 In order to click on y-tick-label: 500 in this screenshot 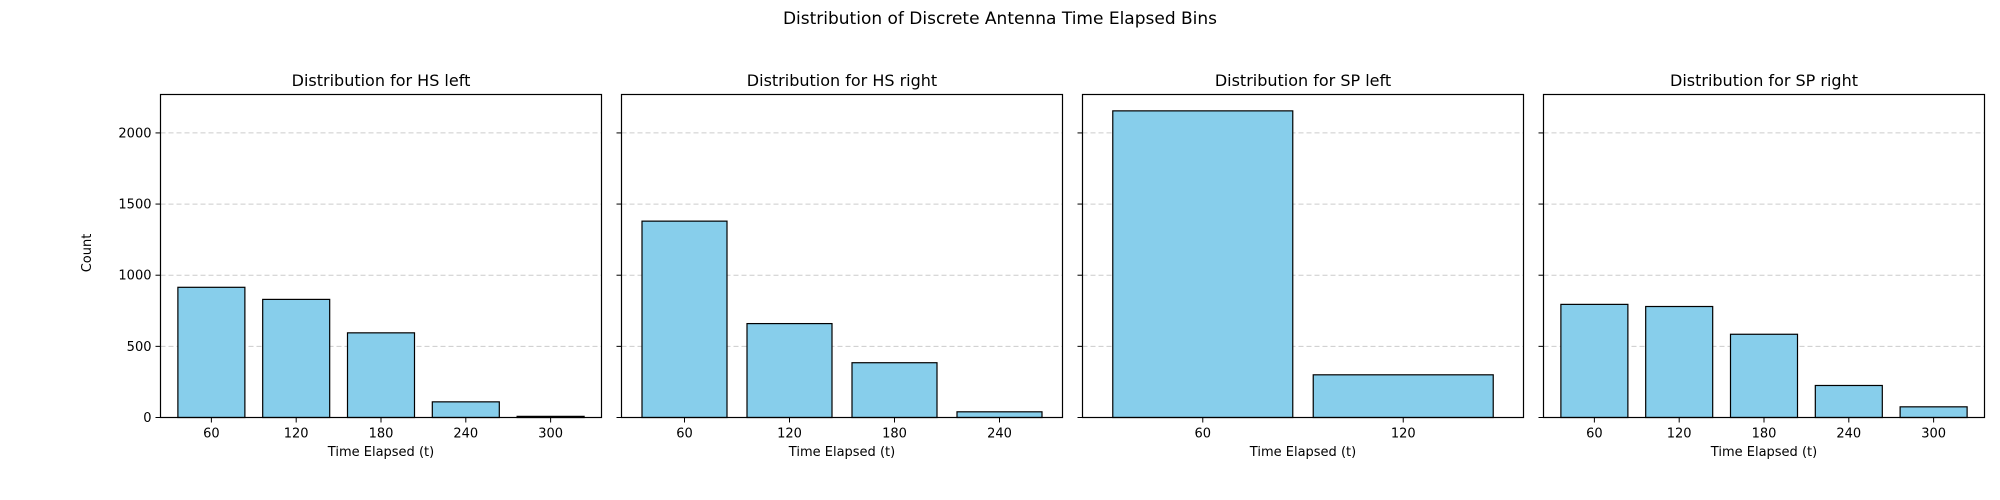, I will do `click(139, 347)`.